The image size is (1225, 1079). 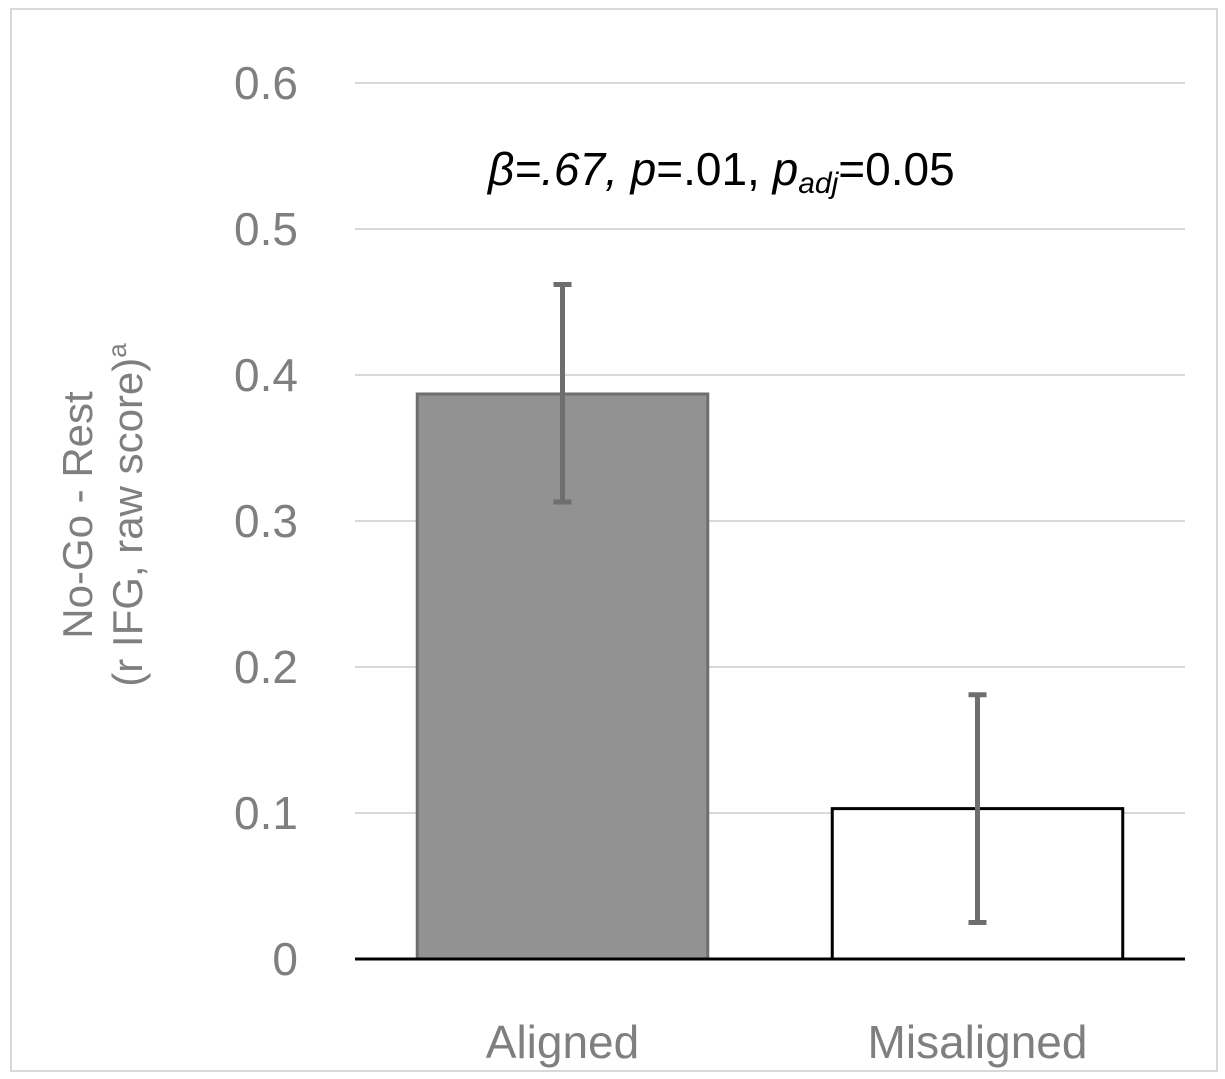 What do you see at coordinates (285, 959) in the screenshot?
I see `y-tick-label: 0` at bounding box center [285, 959].